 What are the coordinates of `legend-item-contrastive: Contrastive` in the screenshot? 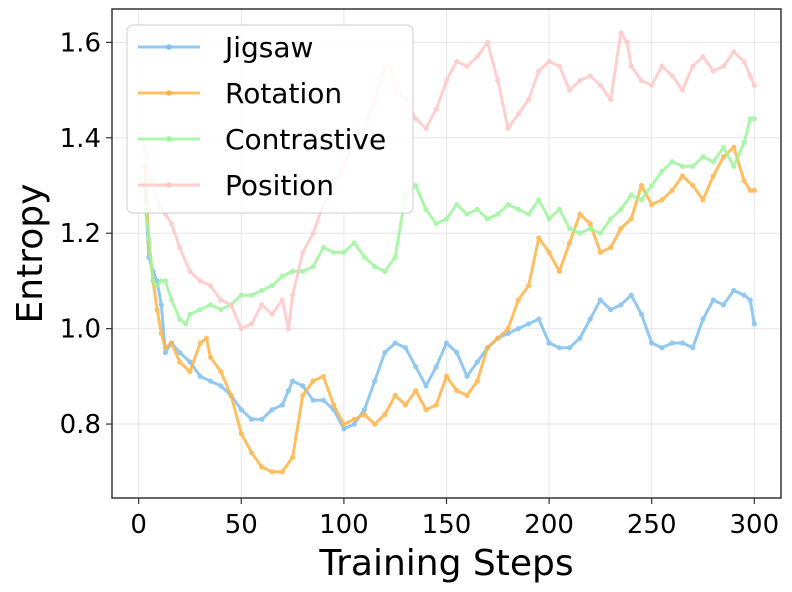 It's located at (262, 139).